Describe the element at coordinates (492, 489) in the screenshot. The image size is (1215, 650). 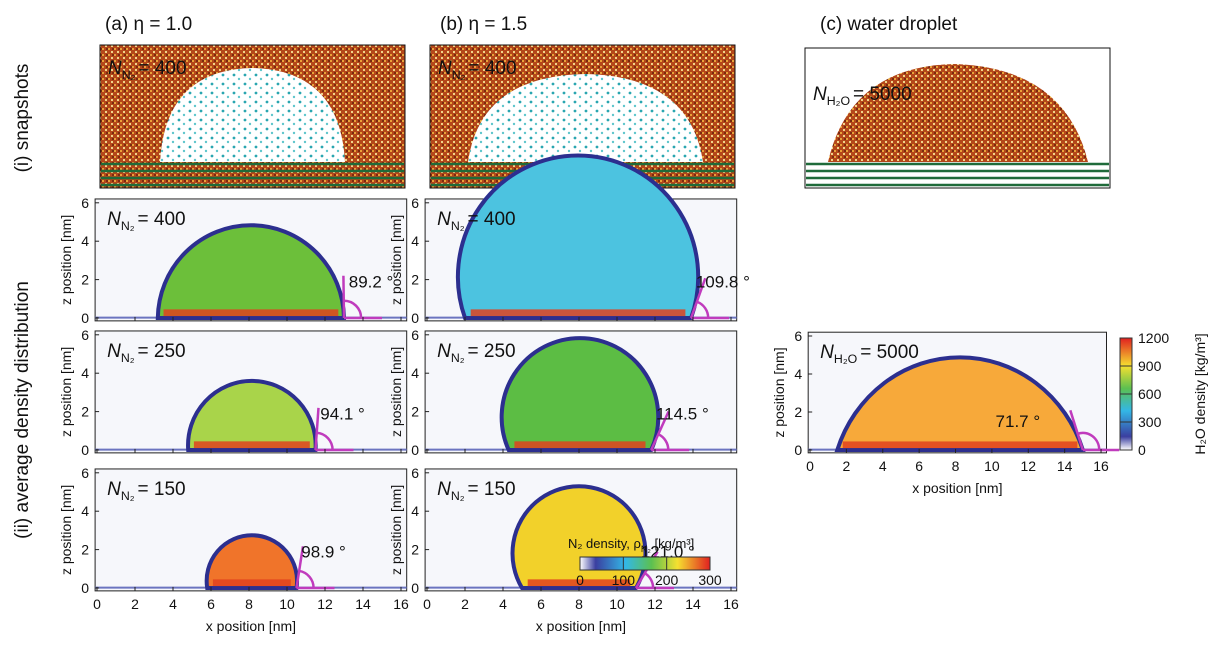
I see `count: = 150` at that location.